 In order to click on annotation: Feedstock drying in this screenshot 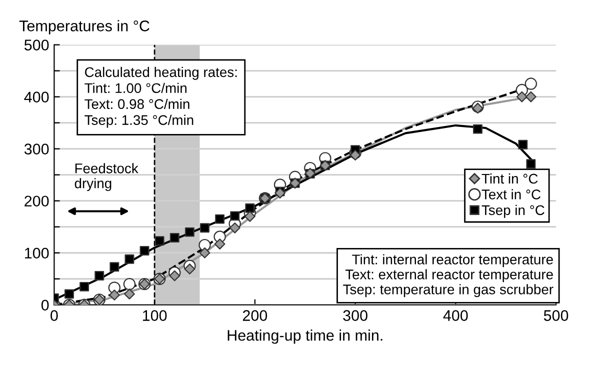, I will do `click(106, 177)`.